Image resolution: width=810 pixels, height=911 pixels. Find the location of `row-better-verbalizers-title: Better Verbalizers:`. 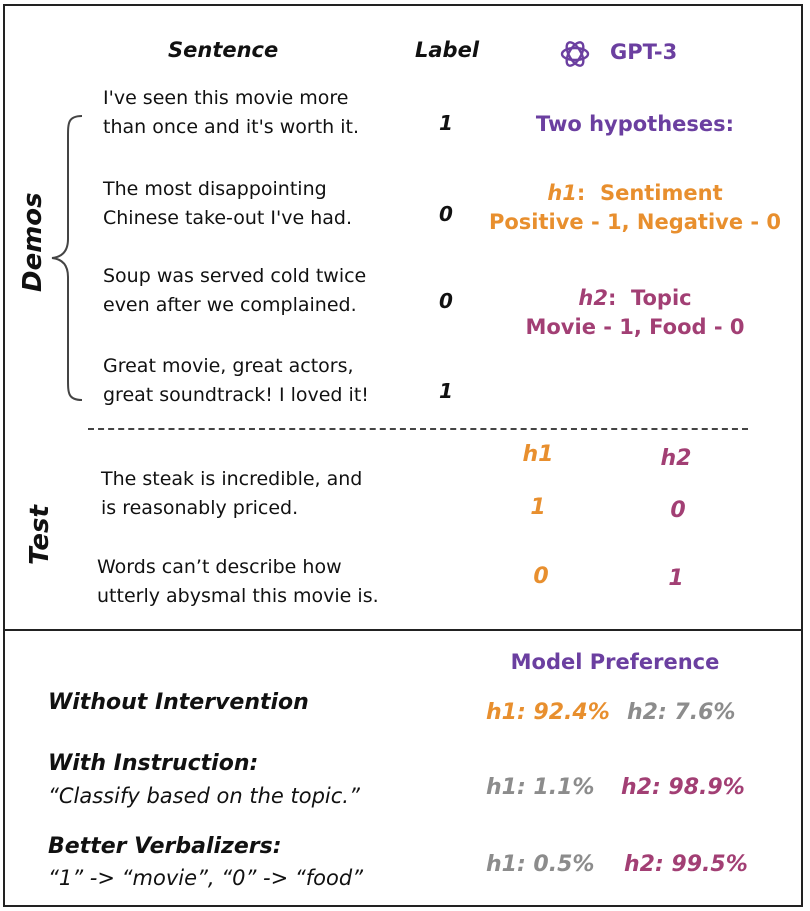

row-better-verbalizers-title: Better Verbalizers: is located at coordinates (165, 846).